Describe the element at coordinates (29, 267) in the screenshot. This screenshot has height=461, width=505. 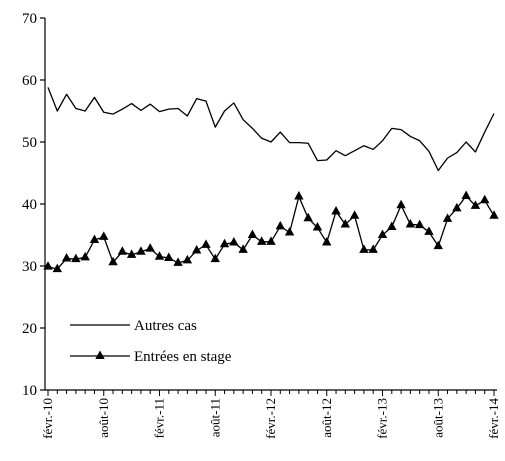
I see `y-tick-label: 30` at that location.